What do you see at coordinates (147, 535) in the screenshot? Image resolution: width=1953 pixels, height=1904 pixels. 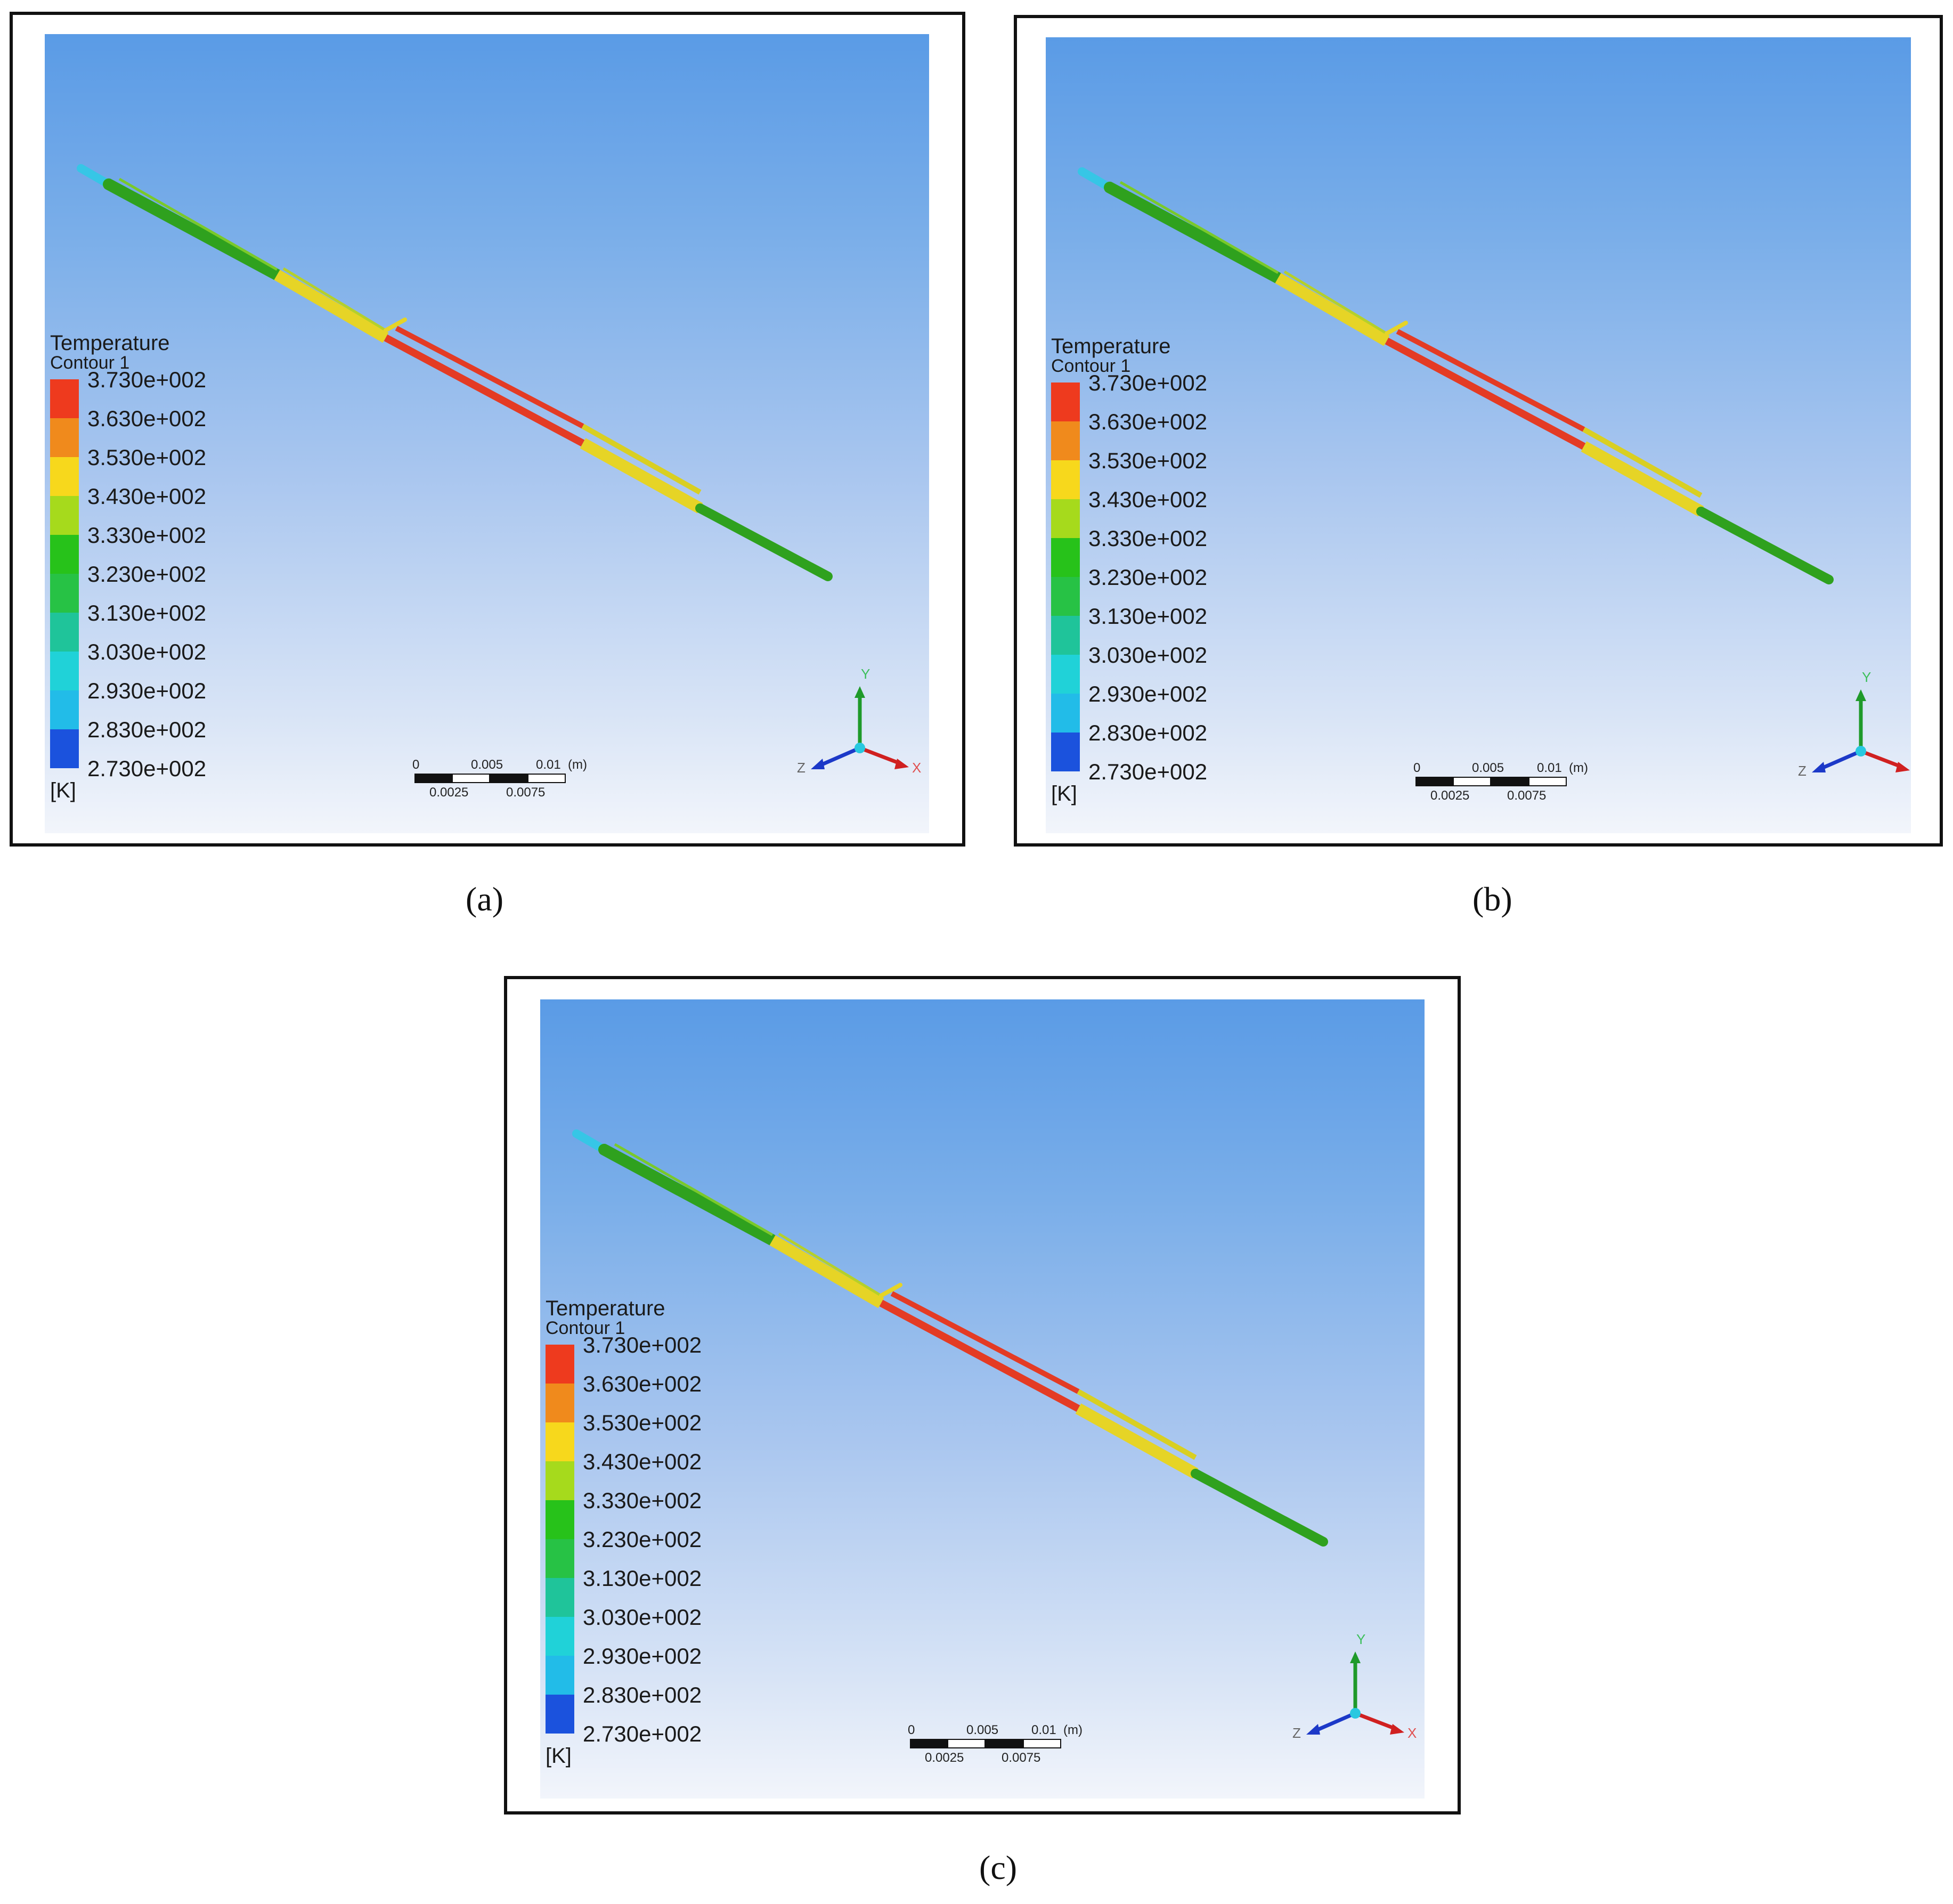 I see `legend-tick: 3.330e+002` at bounding box center [147, 535].